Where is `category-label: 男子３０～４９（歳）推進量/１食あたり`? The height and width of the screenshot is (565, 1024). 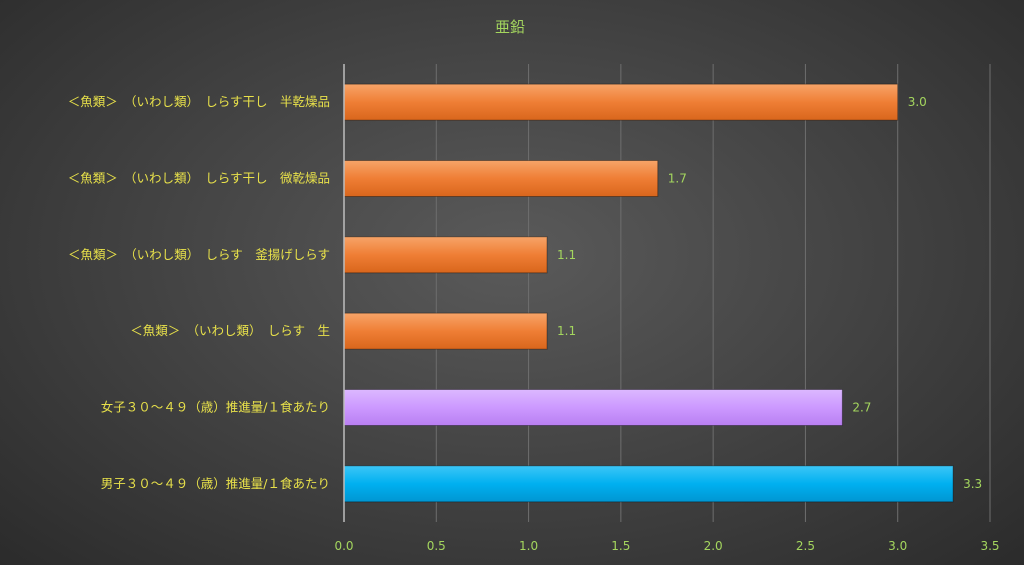
category-label: 男子３０～４９（歳）推進量/１食あたり is located at coordinates (215, 483).